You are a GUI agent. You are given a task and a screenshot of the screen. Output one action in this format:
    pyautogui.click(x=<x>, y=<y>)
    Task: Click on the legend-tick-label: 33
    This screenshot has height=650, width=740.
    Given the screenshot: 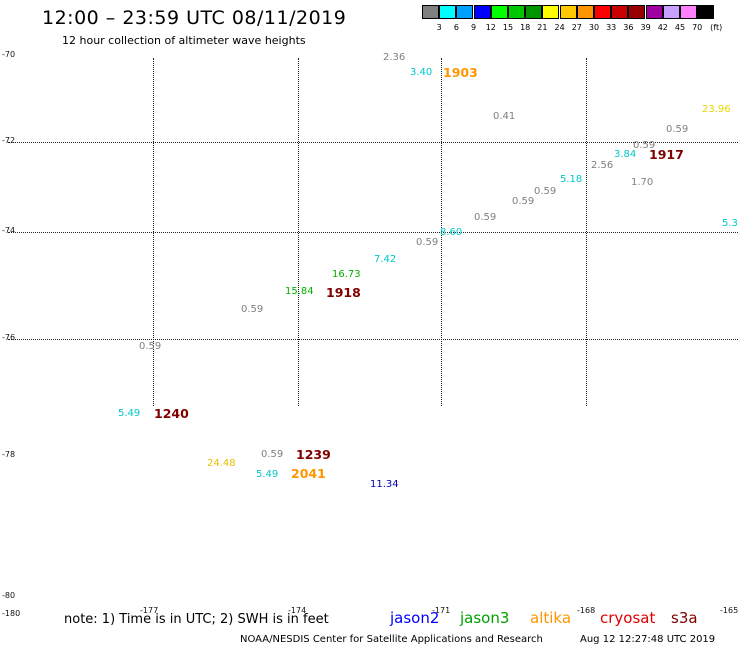 What is the action you would take?
    pyautogui.click(x=611, y=27)
    